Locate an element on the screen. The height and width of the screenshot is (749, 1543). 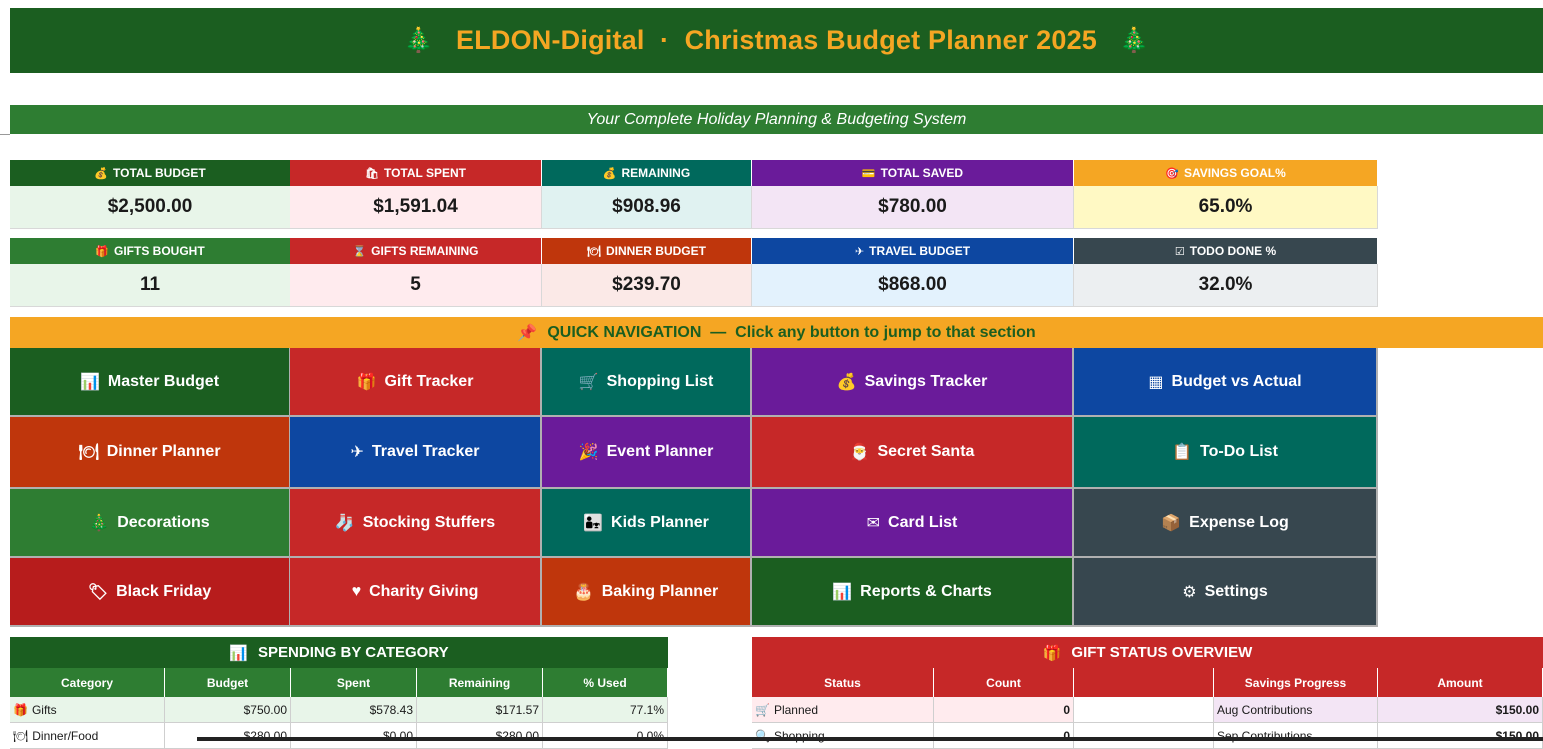
kpi-value: 11 is located at coordinates (150, 285).